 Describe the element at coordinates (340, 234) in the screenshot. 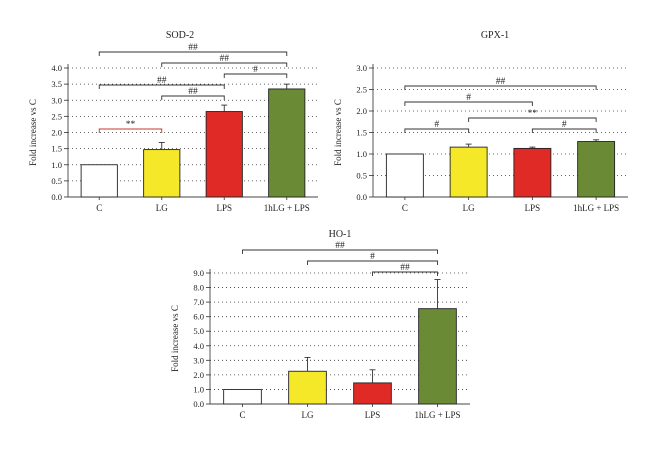

I see `chart-title: HO-1` at that location.